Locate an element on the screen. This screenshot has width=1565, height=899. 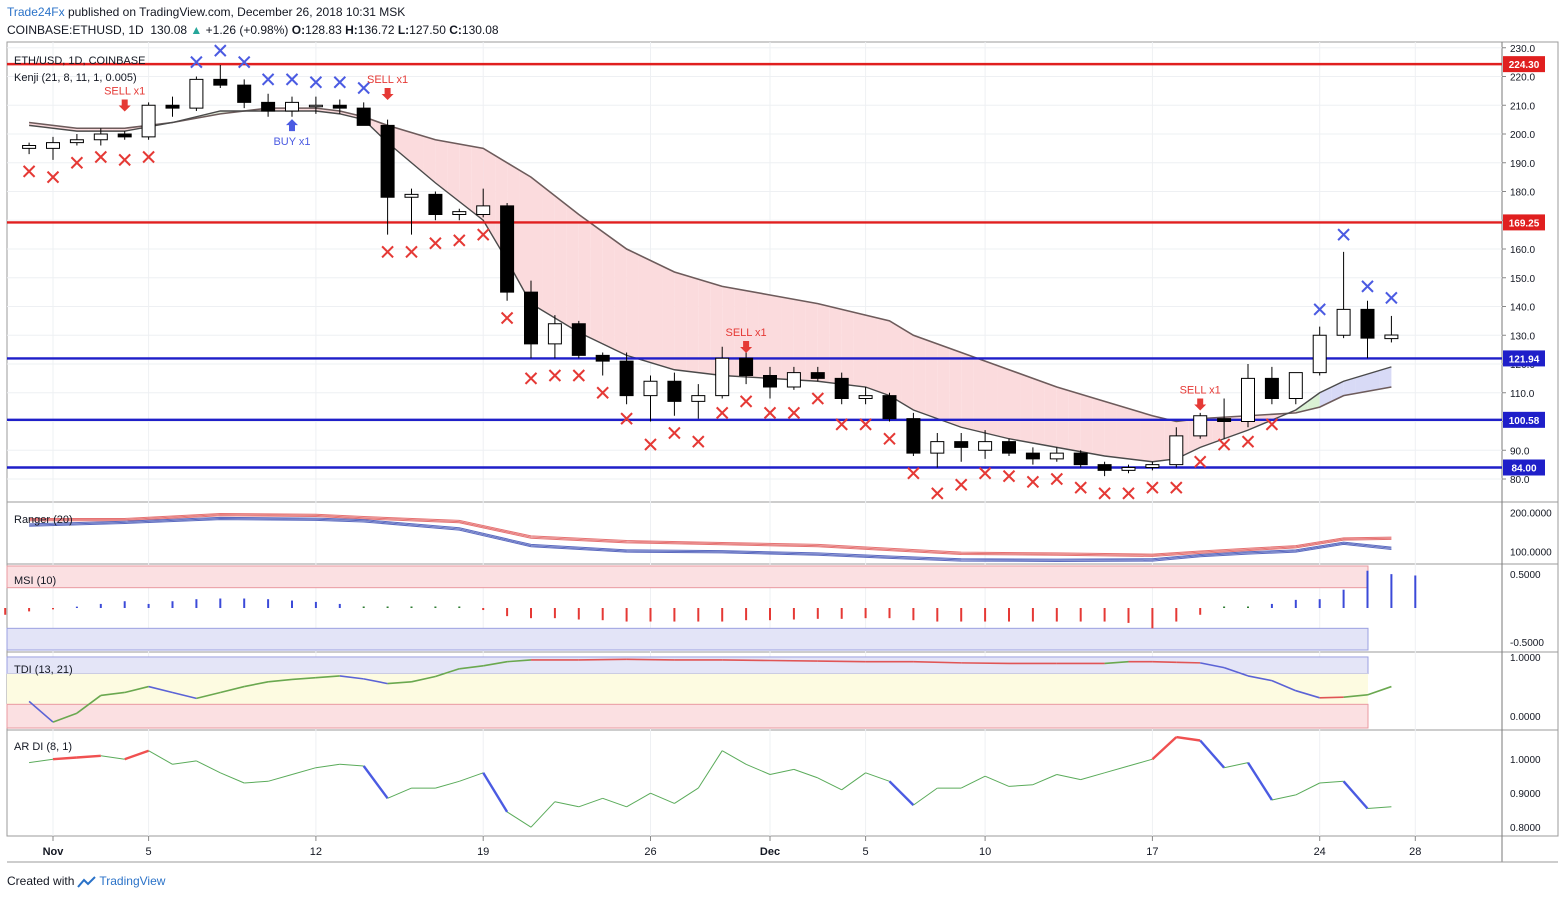
tradingview-brand: TradingView is located at coordinates (132, 881).